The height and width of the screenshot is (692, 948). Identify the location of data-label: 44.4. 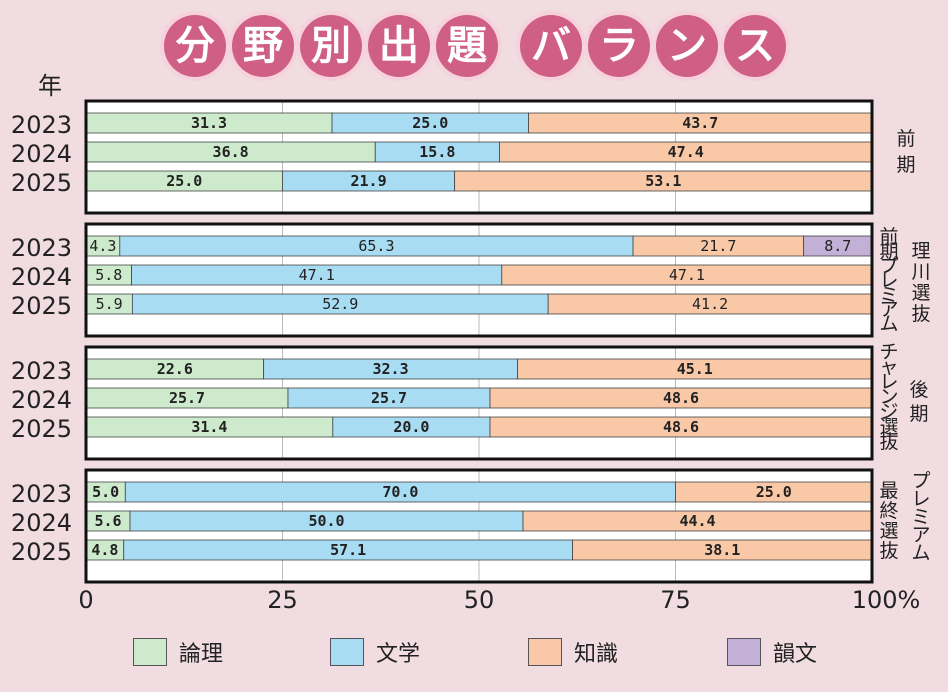
(697, 521).